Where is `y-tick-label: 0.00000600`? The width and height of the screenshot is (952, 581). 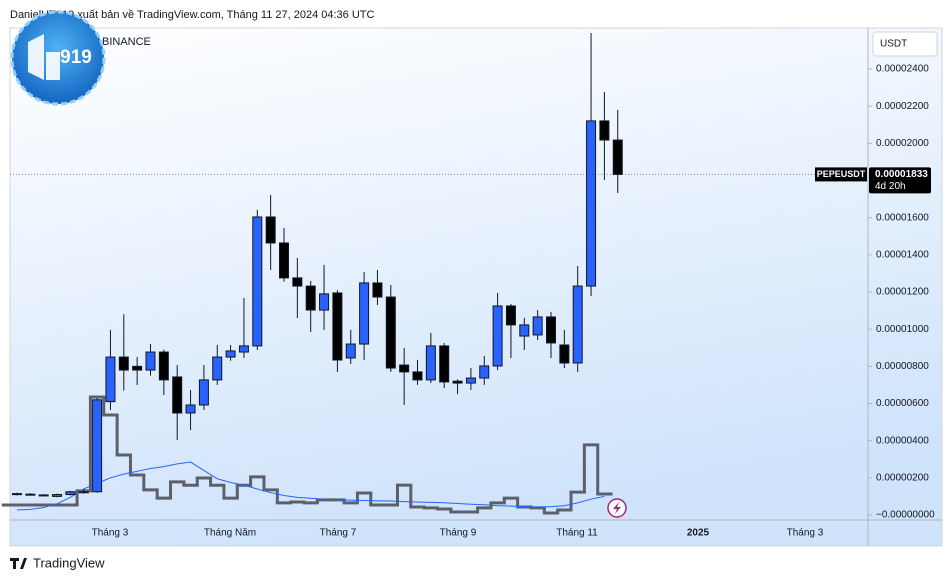
y-tick-label: 0.00000600 is located at coordinates (902, 403).